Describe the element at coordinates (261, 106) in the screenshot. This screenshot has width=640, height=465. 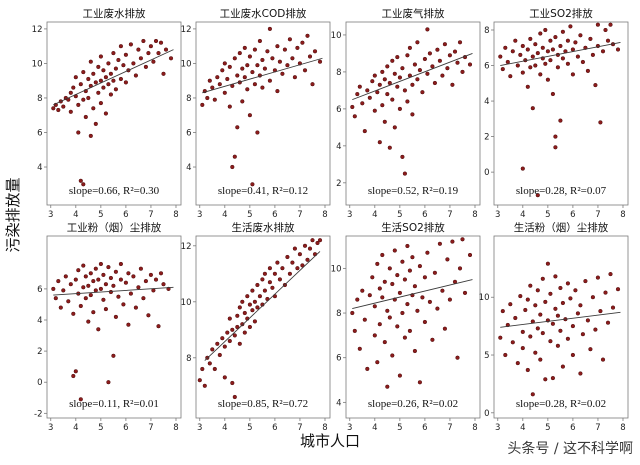
I see `scatter-points` at that location.